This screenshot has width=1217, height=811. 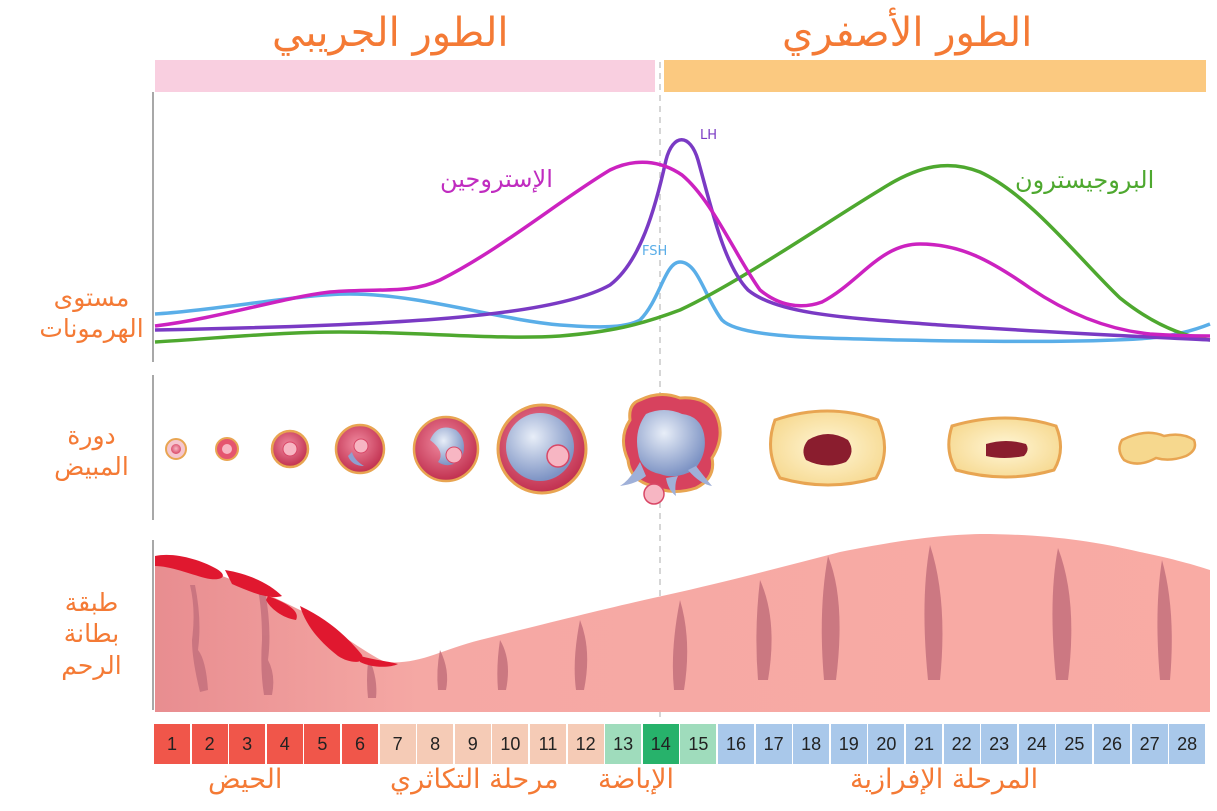 What do you see at coordinates (999, 744) in the screenshot?
I see `day-box: 23` at bounding box center [999, 744].